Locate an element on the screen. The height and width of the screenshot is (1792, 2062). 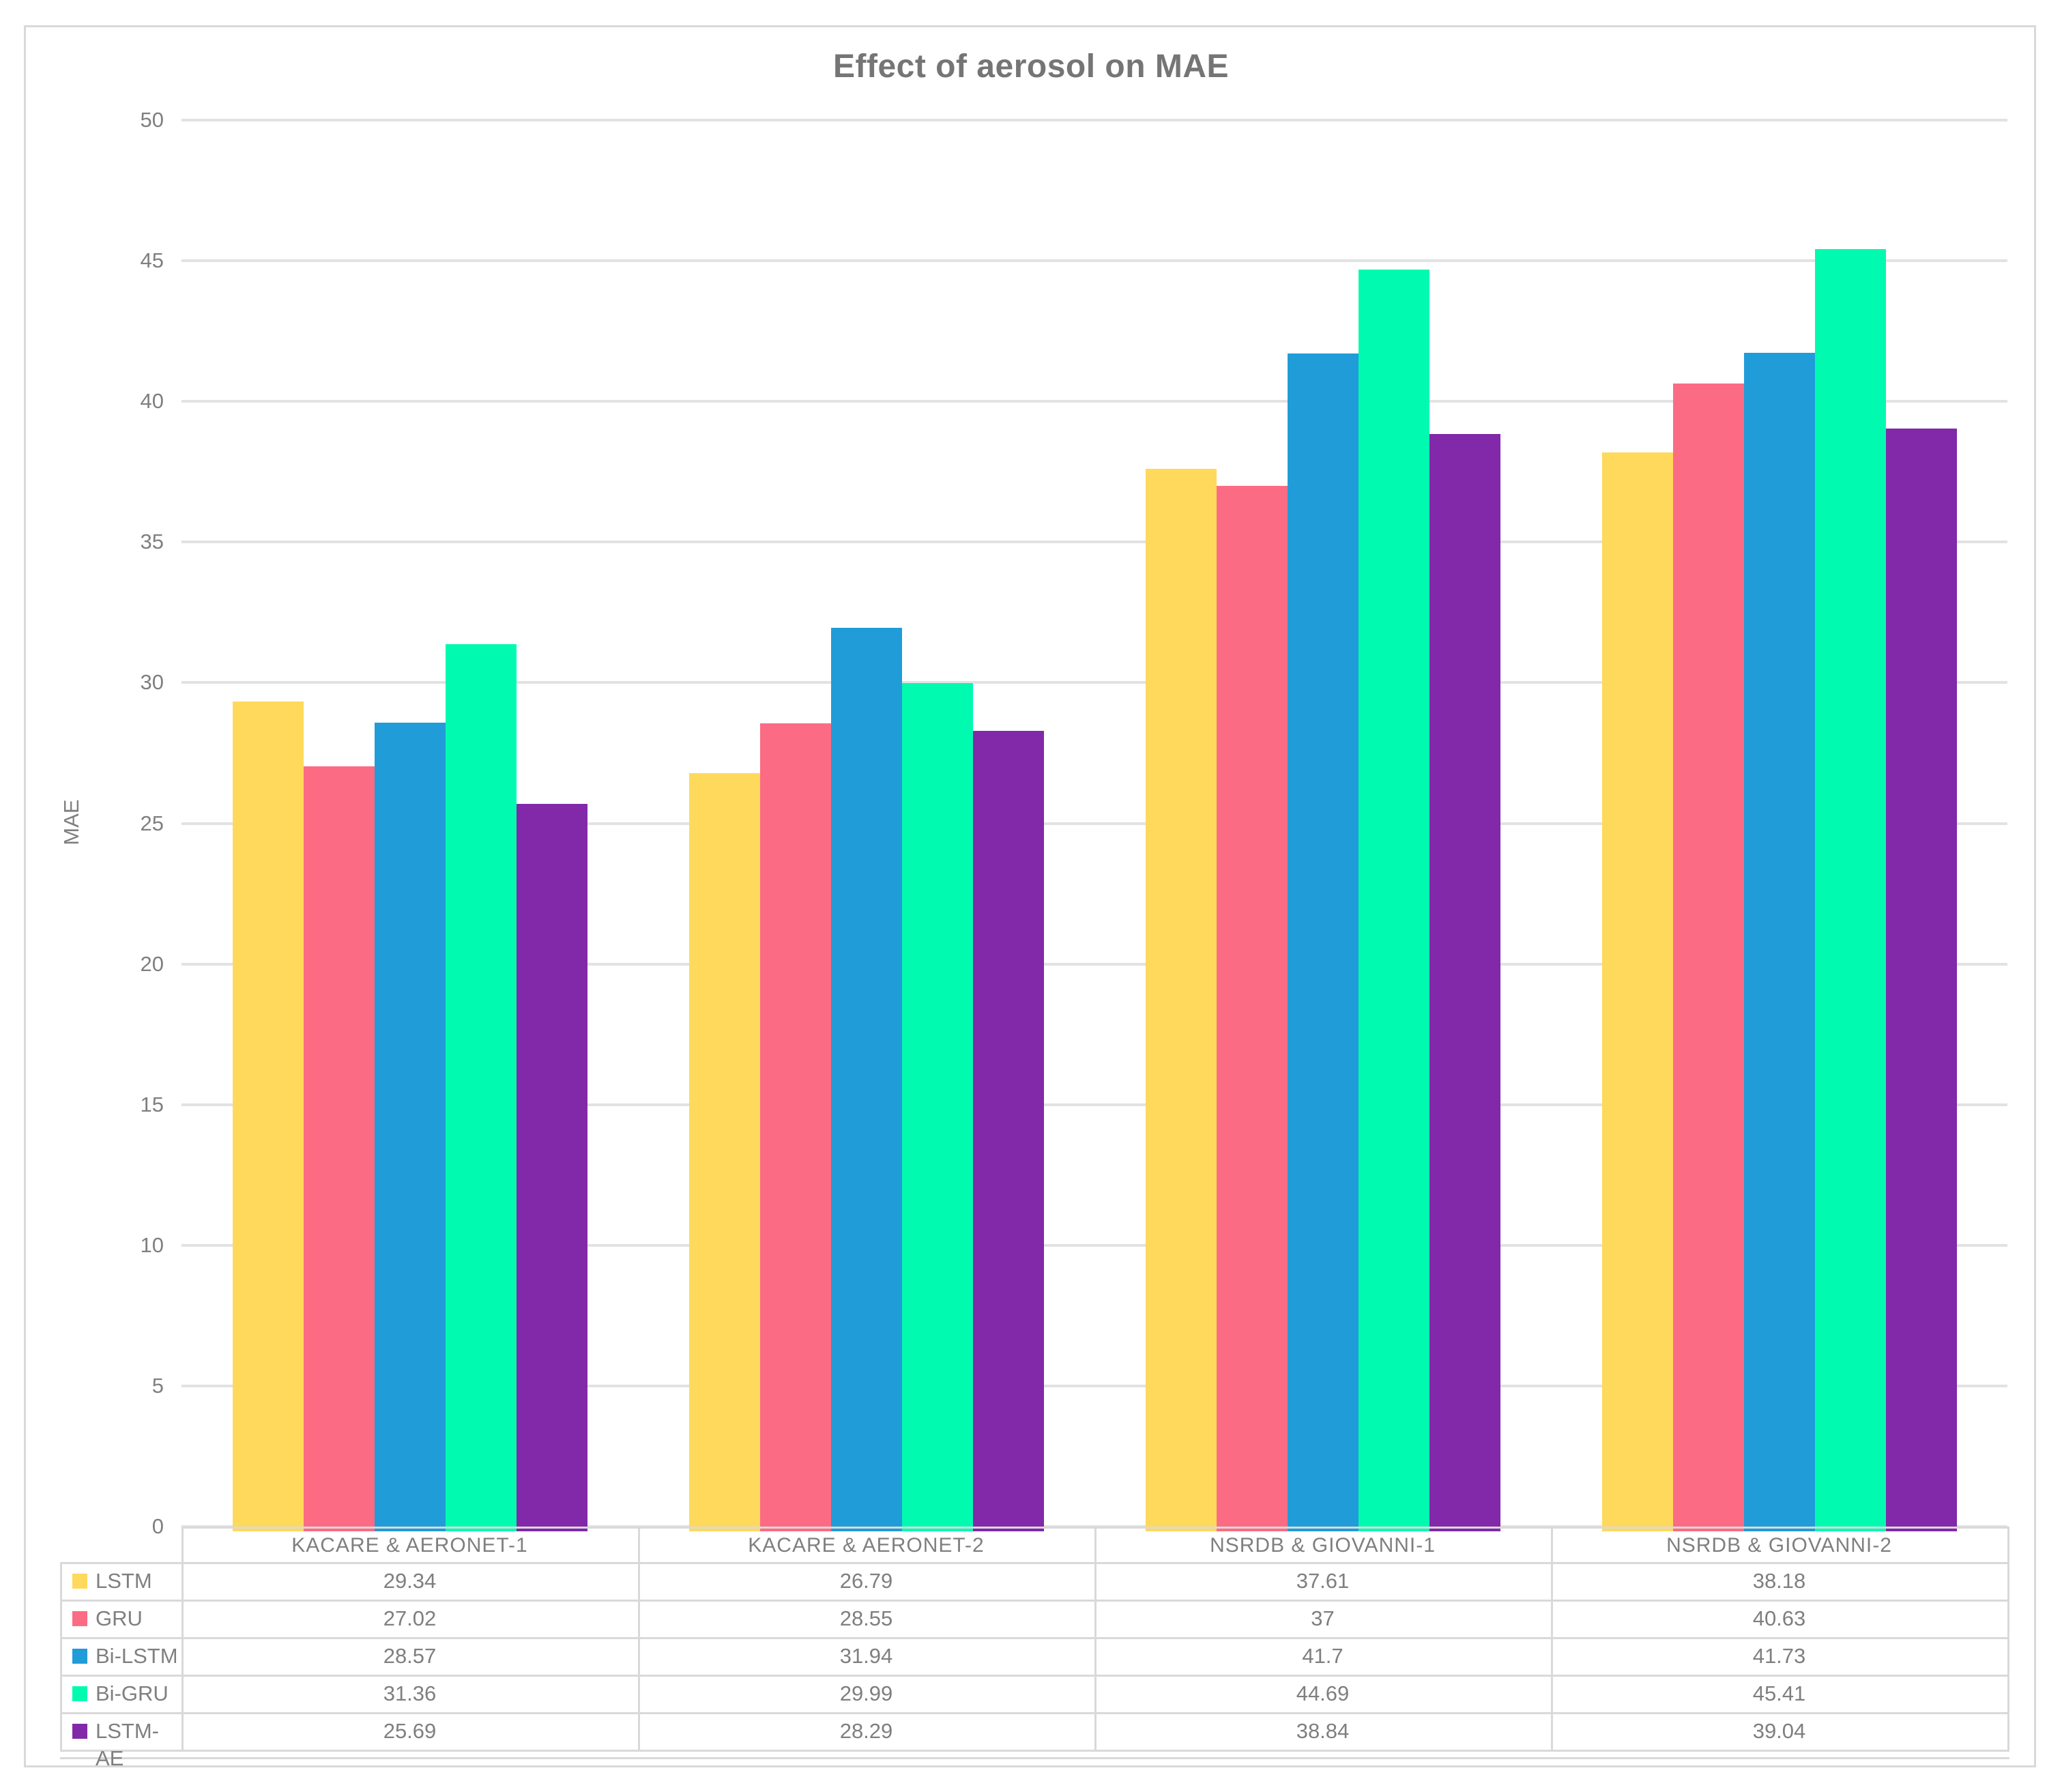
y-tick-label-5: 5 is located at coordinates (157, 1385).